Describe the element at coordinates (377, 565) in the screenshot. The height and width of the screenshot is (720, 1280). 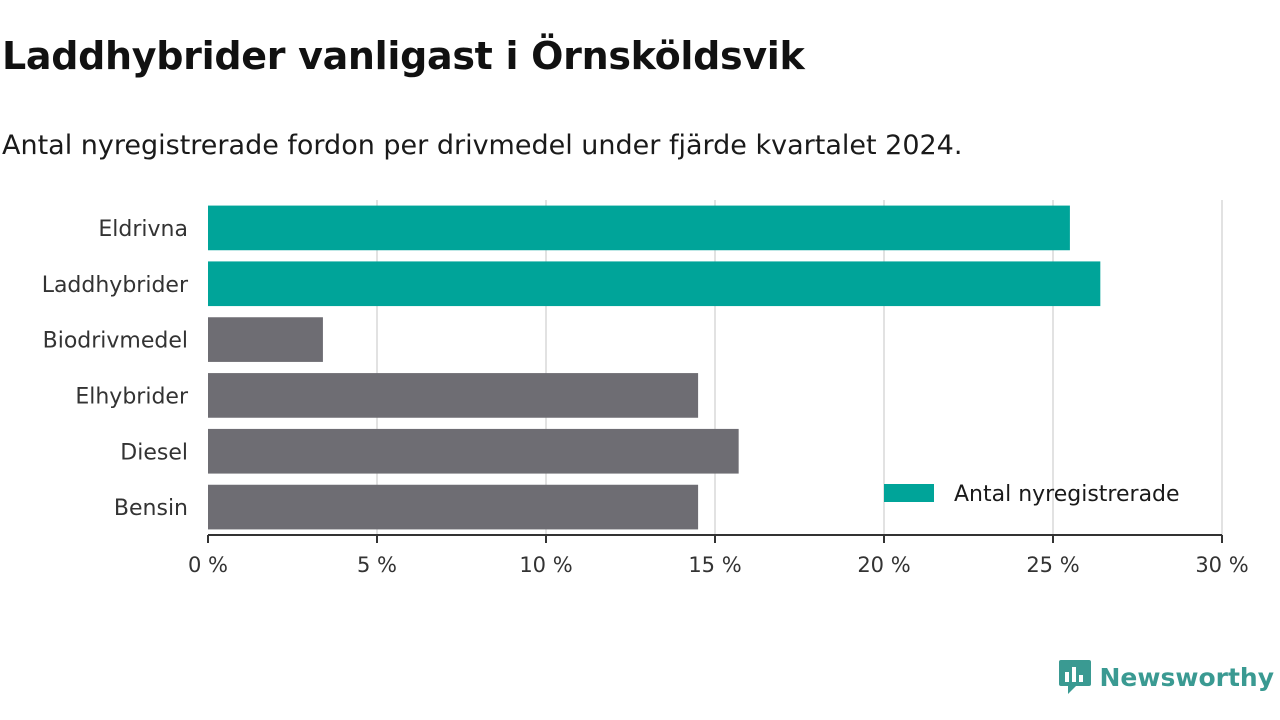
I see `x-tick-label: 5 %` at that location.